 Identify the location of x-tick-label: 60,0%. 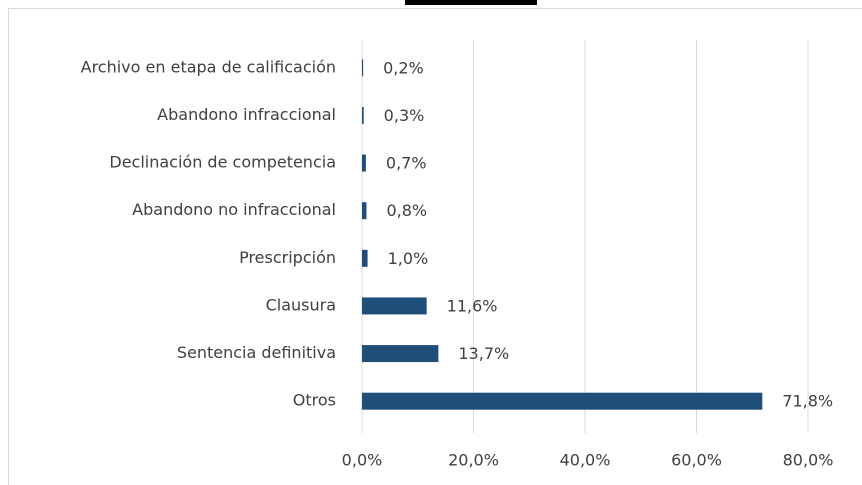
(696, 460).